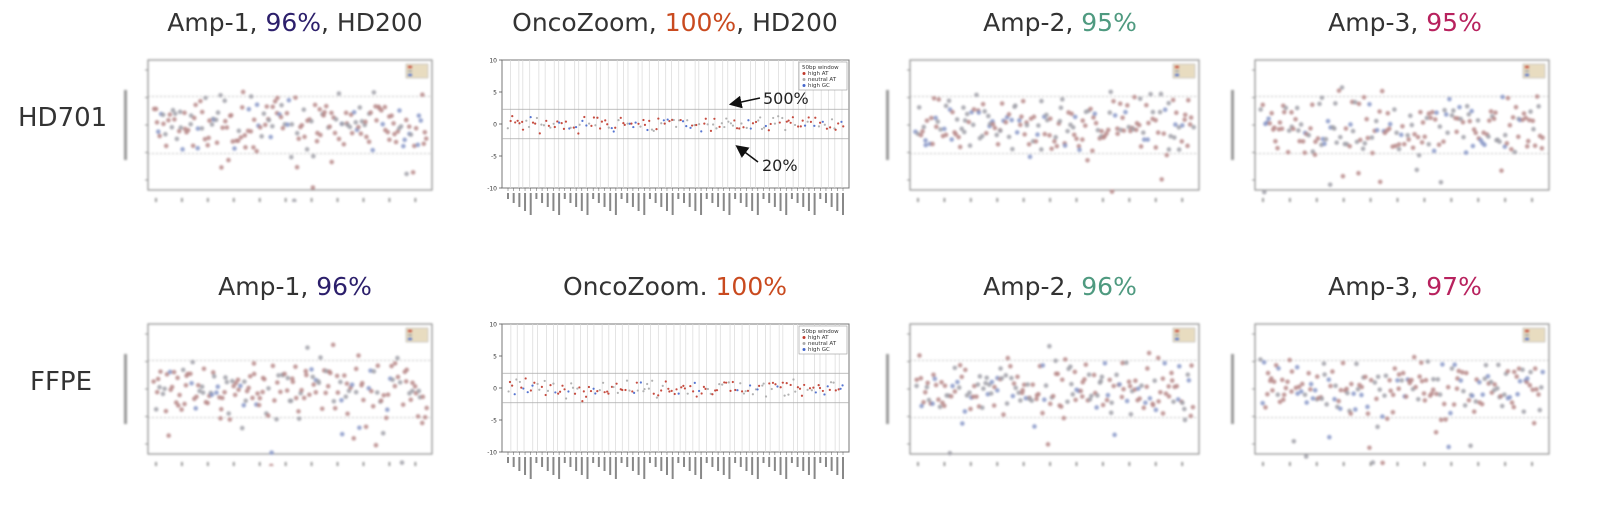  Describe the element at coordinates (1054, 125) in the screenshot. I see `plot-frame` at that location.